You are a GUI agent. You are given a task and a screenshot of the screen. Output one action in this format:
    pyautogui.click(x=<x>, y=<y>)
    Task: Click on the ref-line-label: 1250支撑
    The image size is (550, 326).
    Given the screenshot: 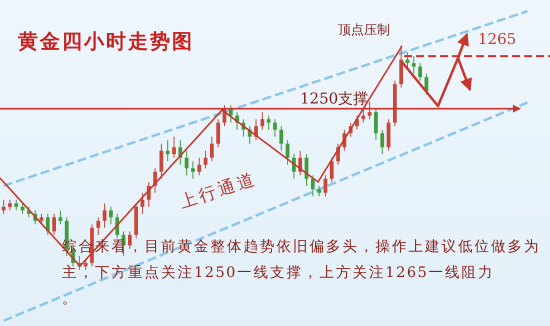 What is the action you would take?
    pyautogui.click(x=334, y=99)
    